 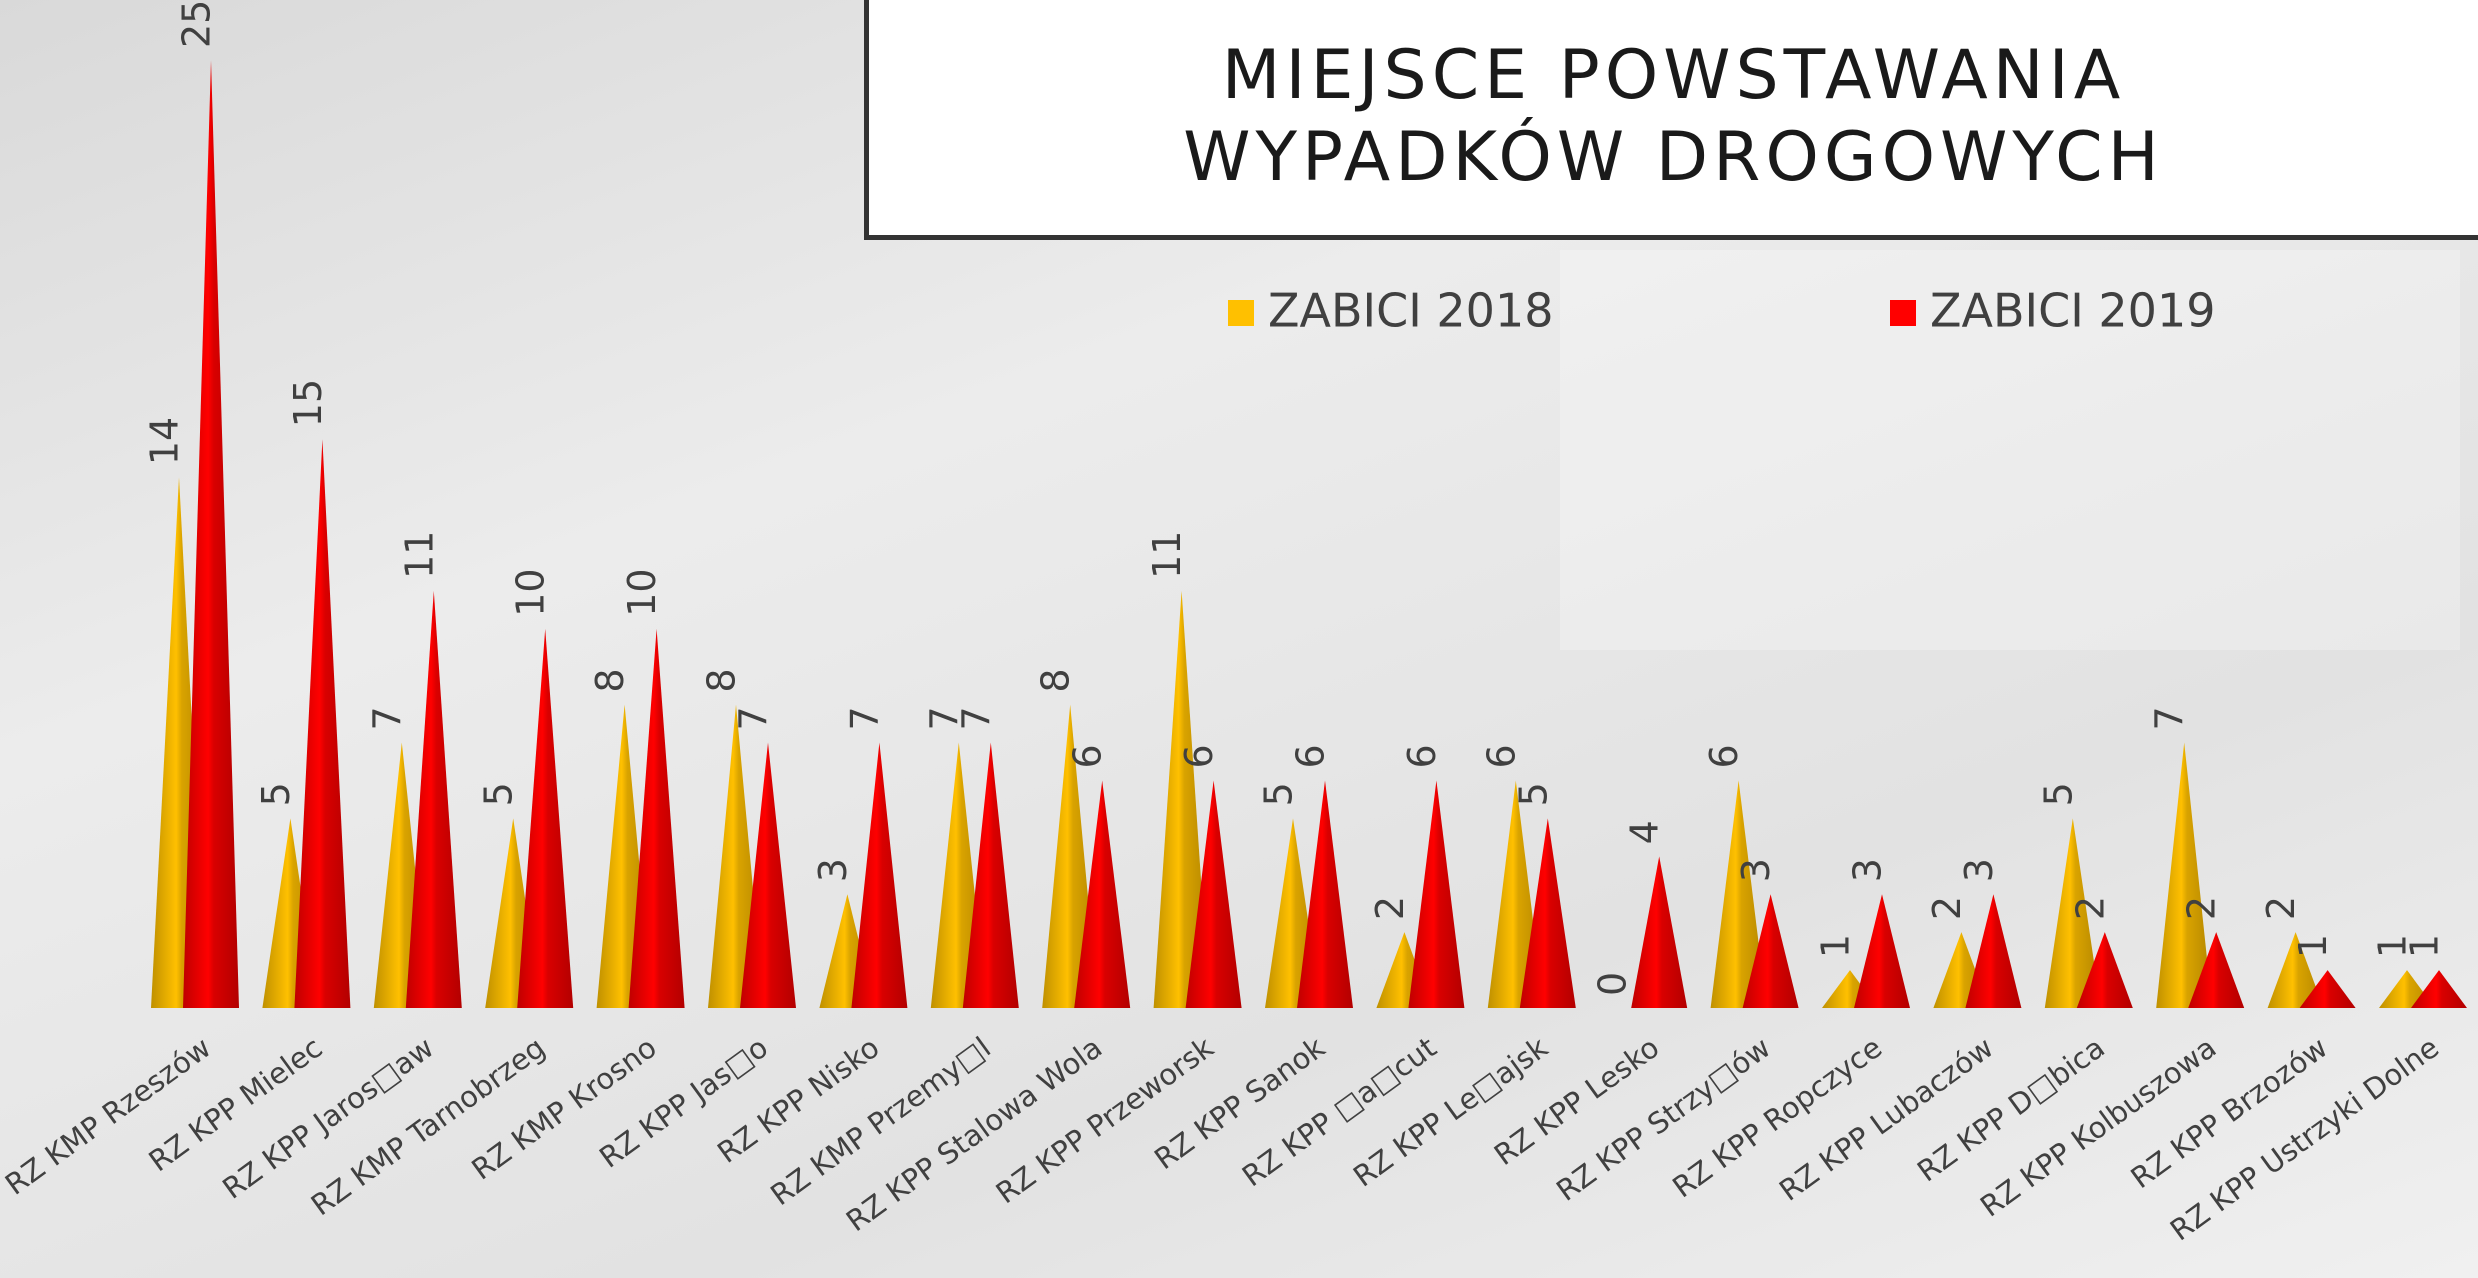 I want to click on x-tick-label: RZ KPP D□bica, so click(x=2011, y=1109).